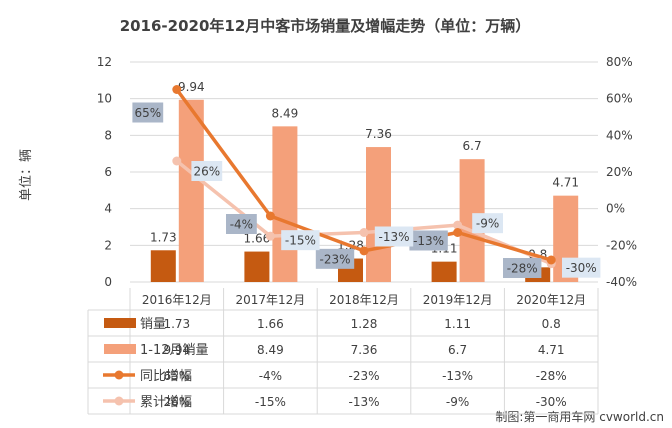  Describe the element at coordinates (472, 146) in the screenshot. I see `data-label-cumulative: 6.7` at that location.